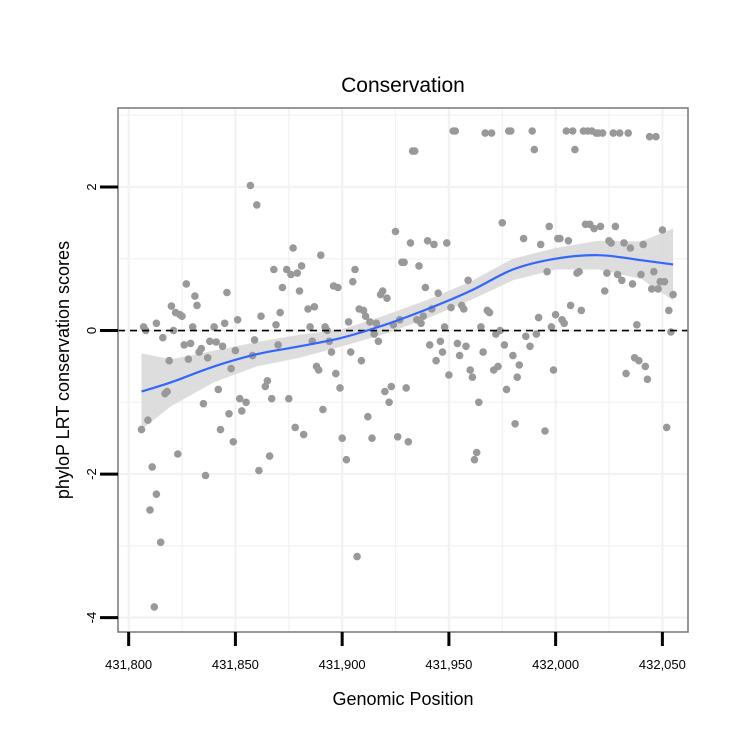  Describe the element at coordinates (91, 618) in the screenshot. I see `y-tick-label: -4` at that location.